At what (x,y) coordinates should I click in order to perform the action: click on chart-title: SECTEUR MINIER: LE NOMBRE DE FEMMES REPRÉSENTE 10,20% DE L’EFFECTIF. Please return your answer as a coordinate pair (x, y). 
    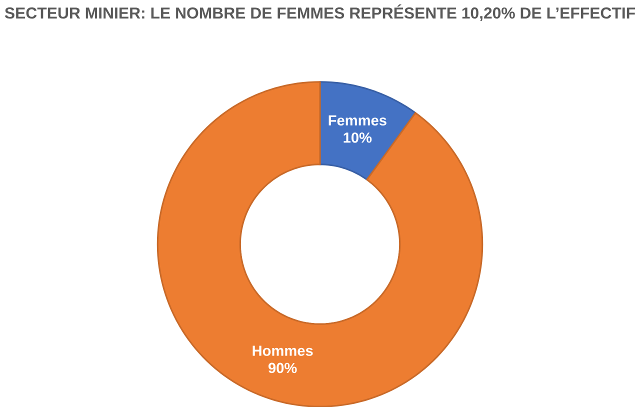
    Looking at the image, I should click on (319, 12).